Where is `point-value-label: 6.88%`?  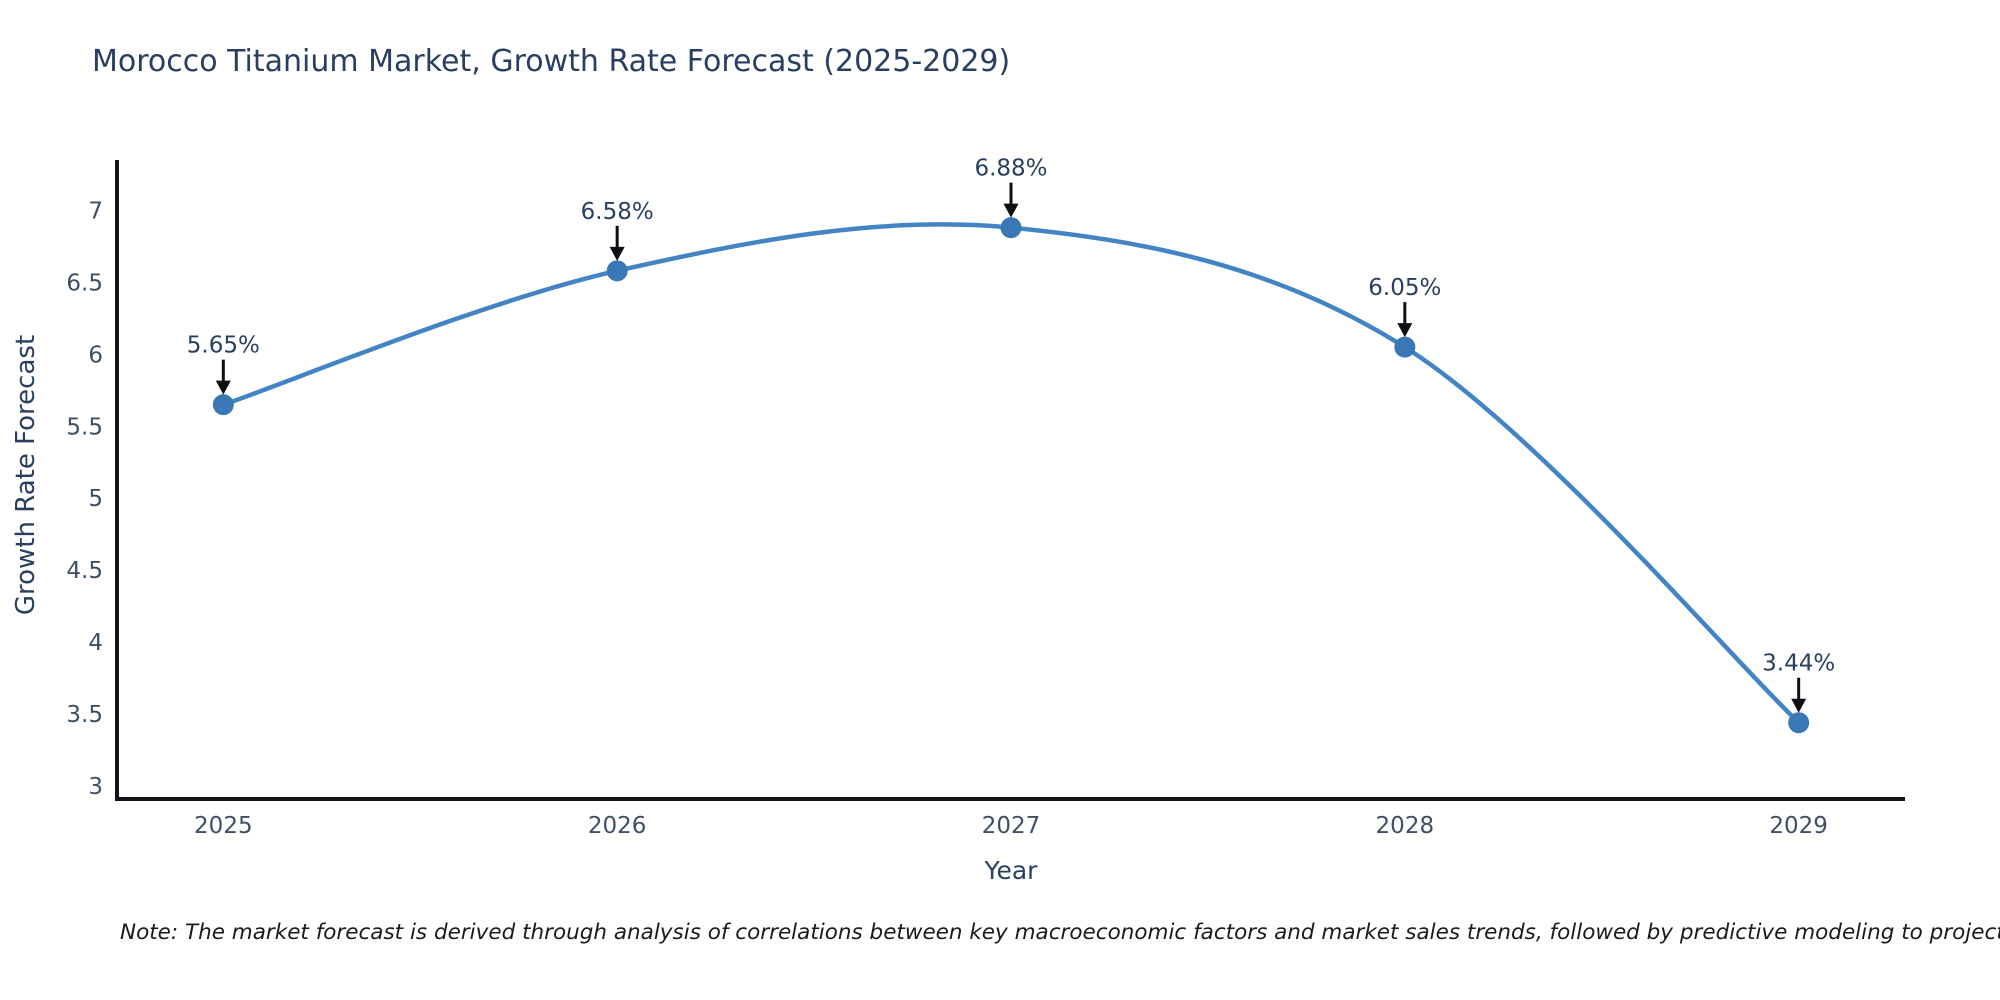
point-value-label: 6.88% is located at coordinates (1010, 169).